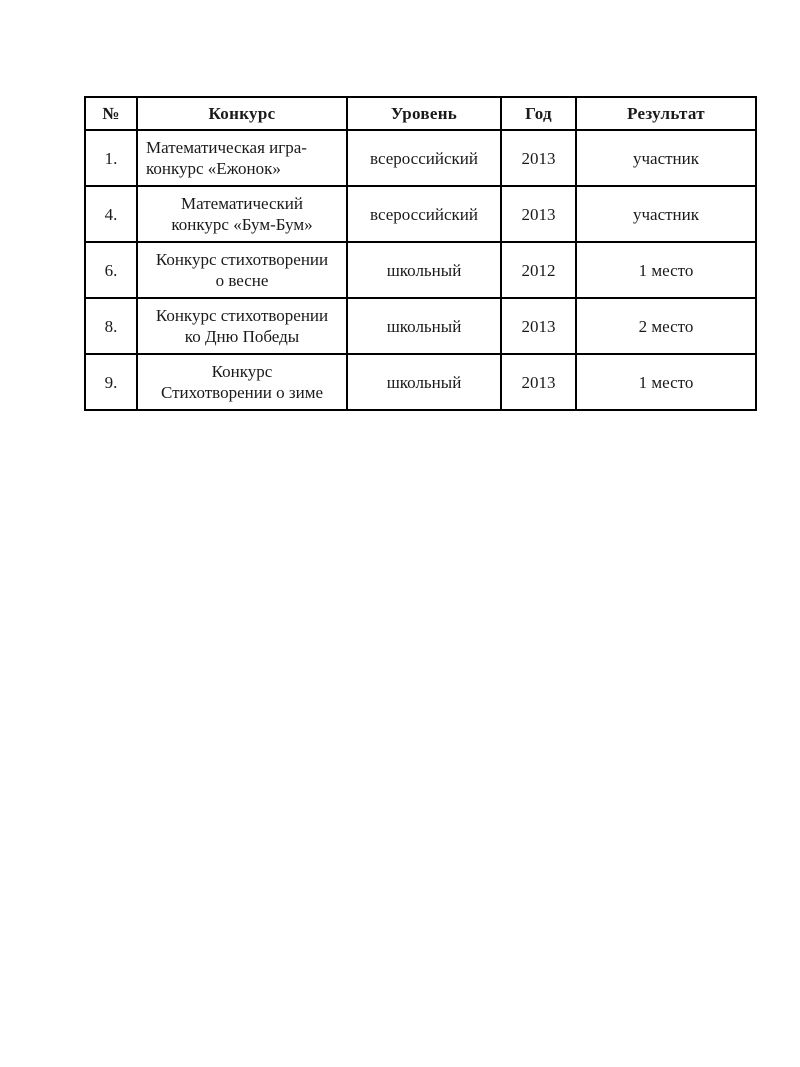 This screenshot has height=1067, width=800. Describe the element at coordinates (111, 113) in the screenshot. I see `col-header-number: №` at that location.